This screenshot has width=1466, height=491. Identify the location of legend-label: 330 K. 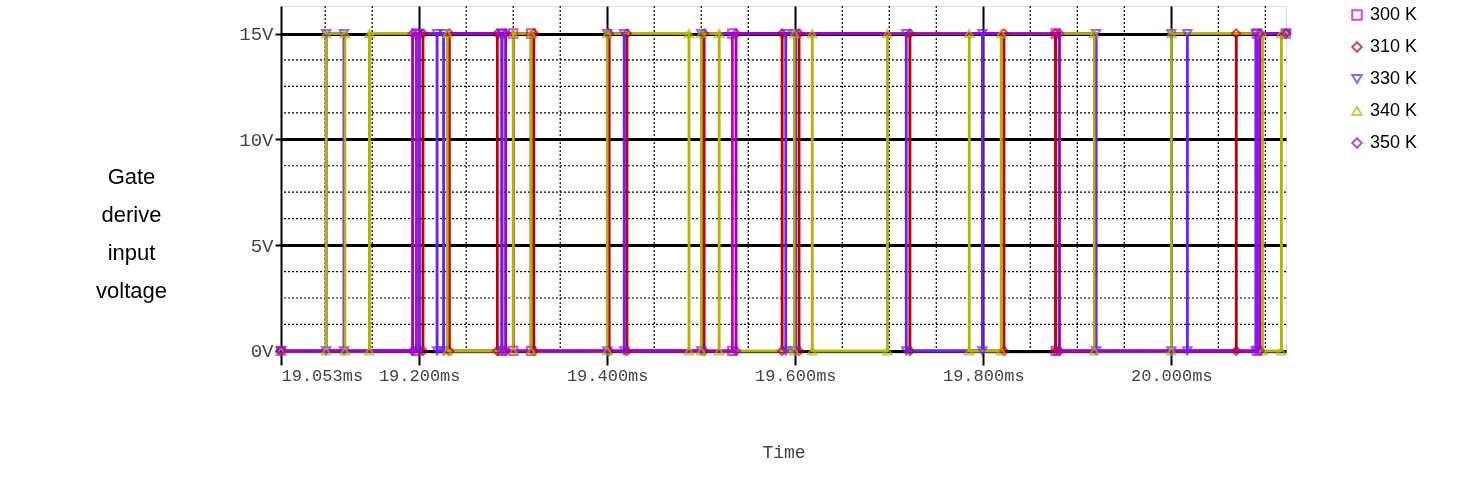
(1394, 78).